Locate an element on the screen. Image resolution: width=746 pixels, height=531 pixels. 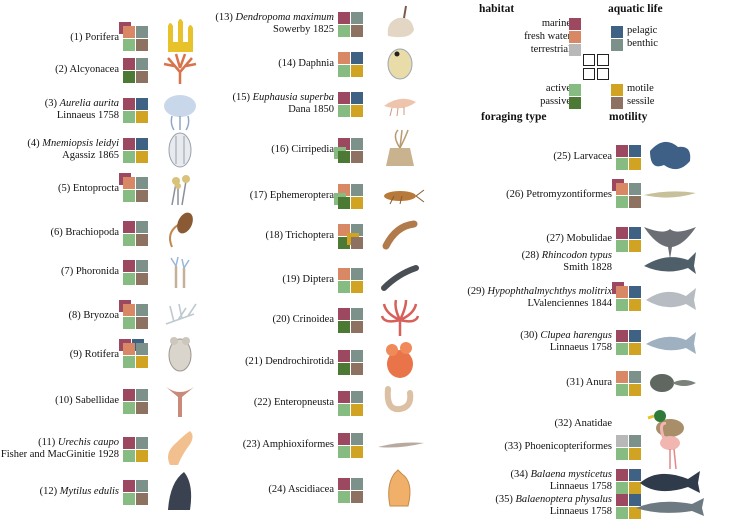
fin-whale-illustration is located at coordinates (670, 507).